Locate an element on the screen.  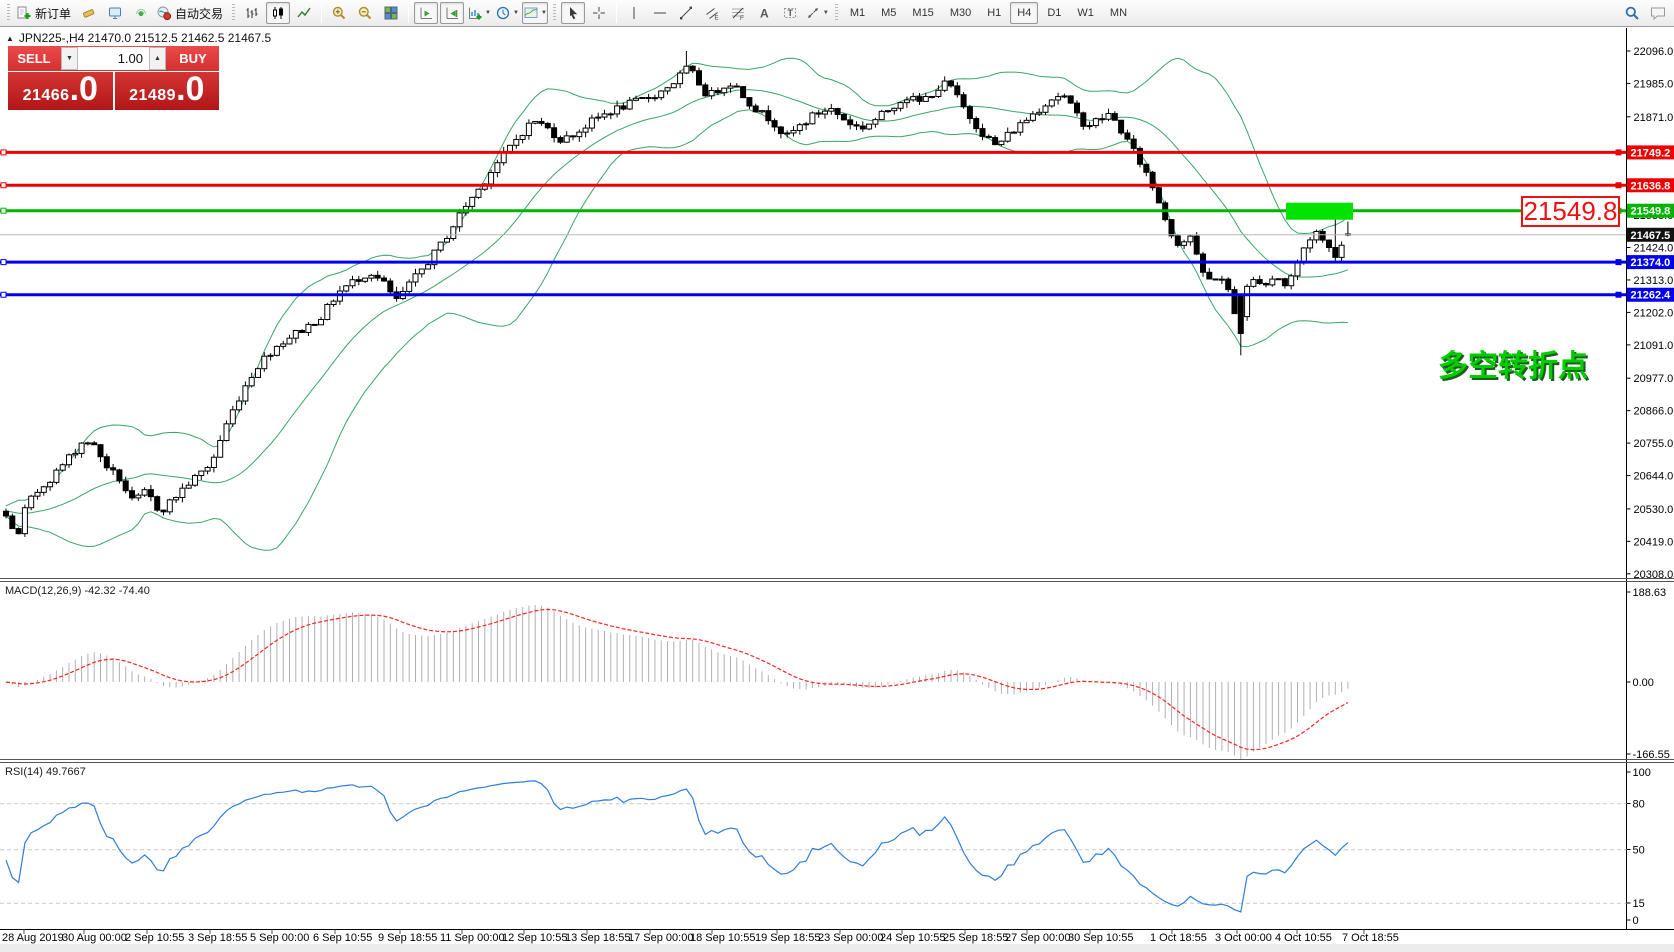
time-axis-label: 13 Sep 18:55 is located at coordinates (597, 938).